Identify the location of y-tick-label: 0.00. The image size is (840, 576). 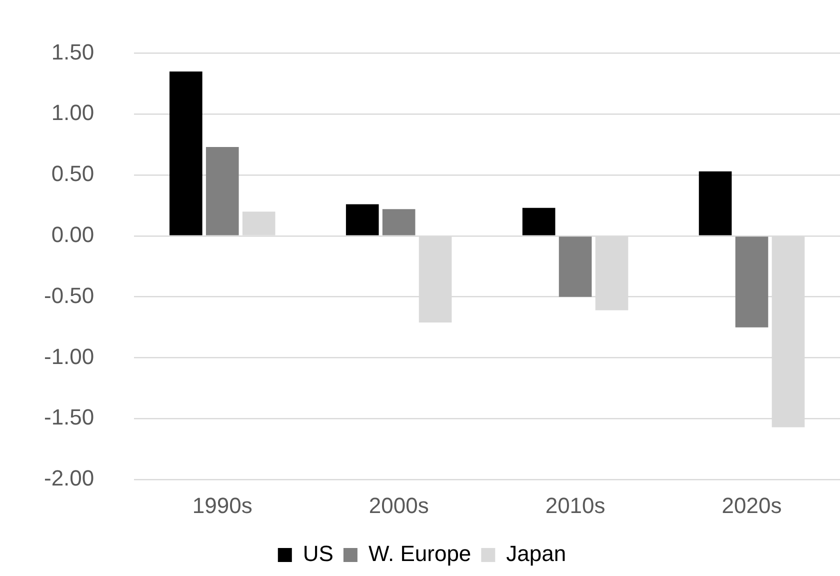
(72, 235).